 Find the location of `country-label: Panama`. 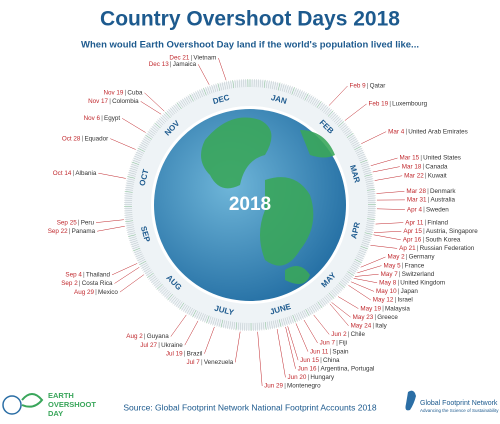

country-label: Panama is located at coordinates (84, 231).